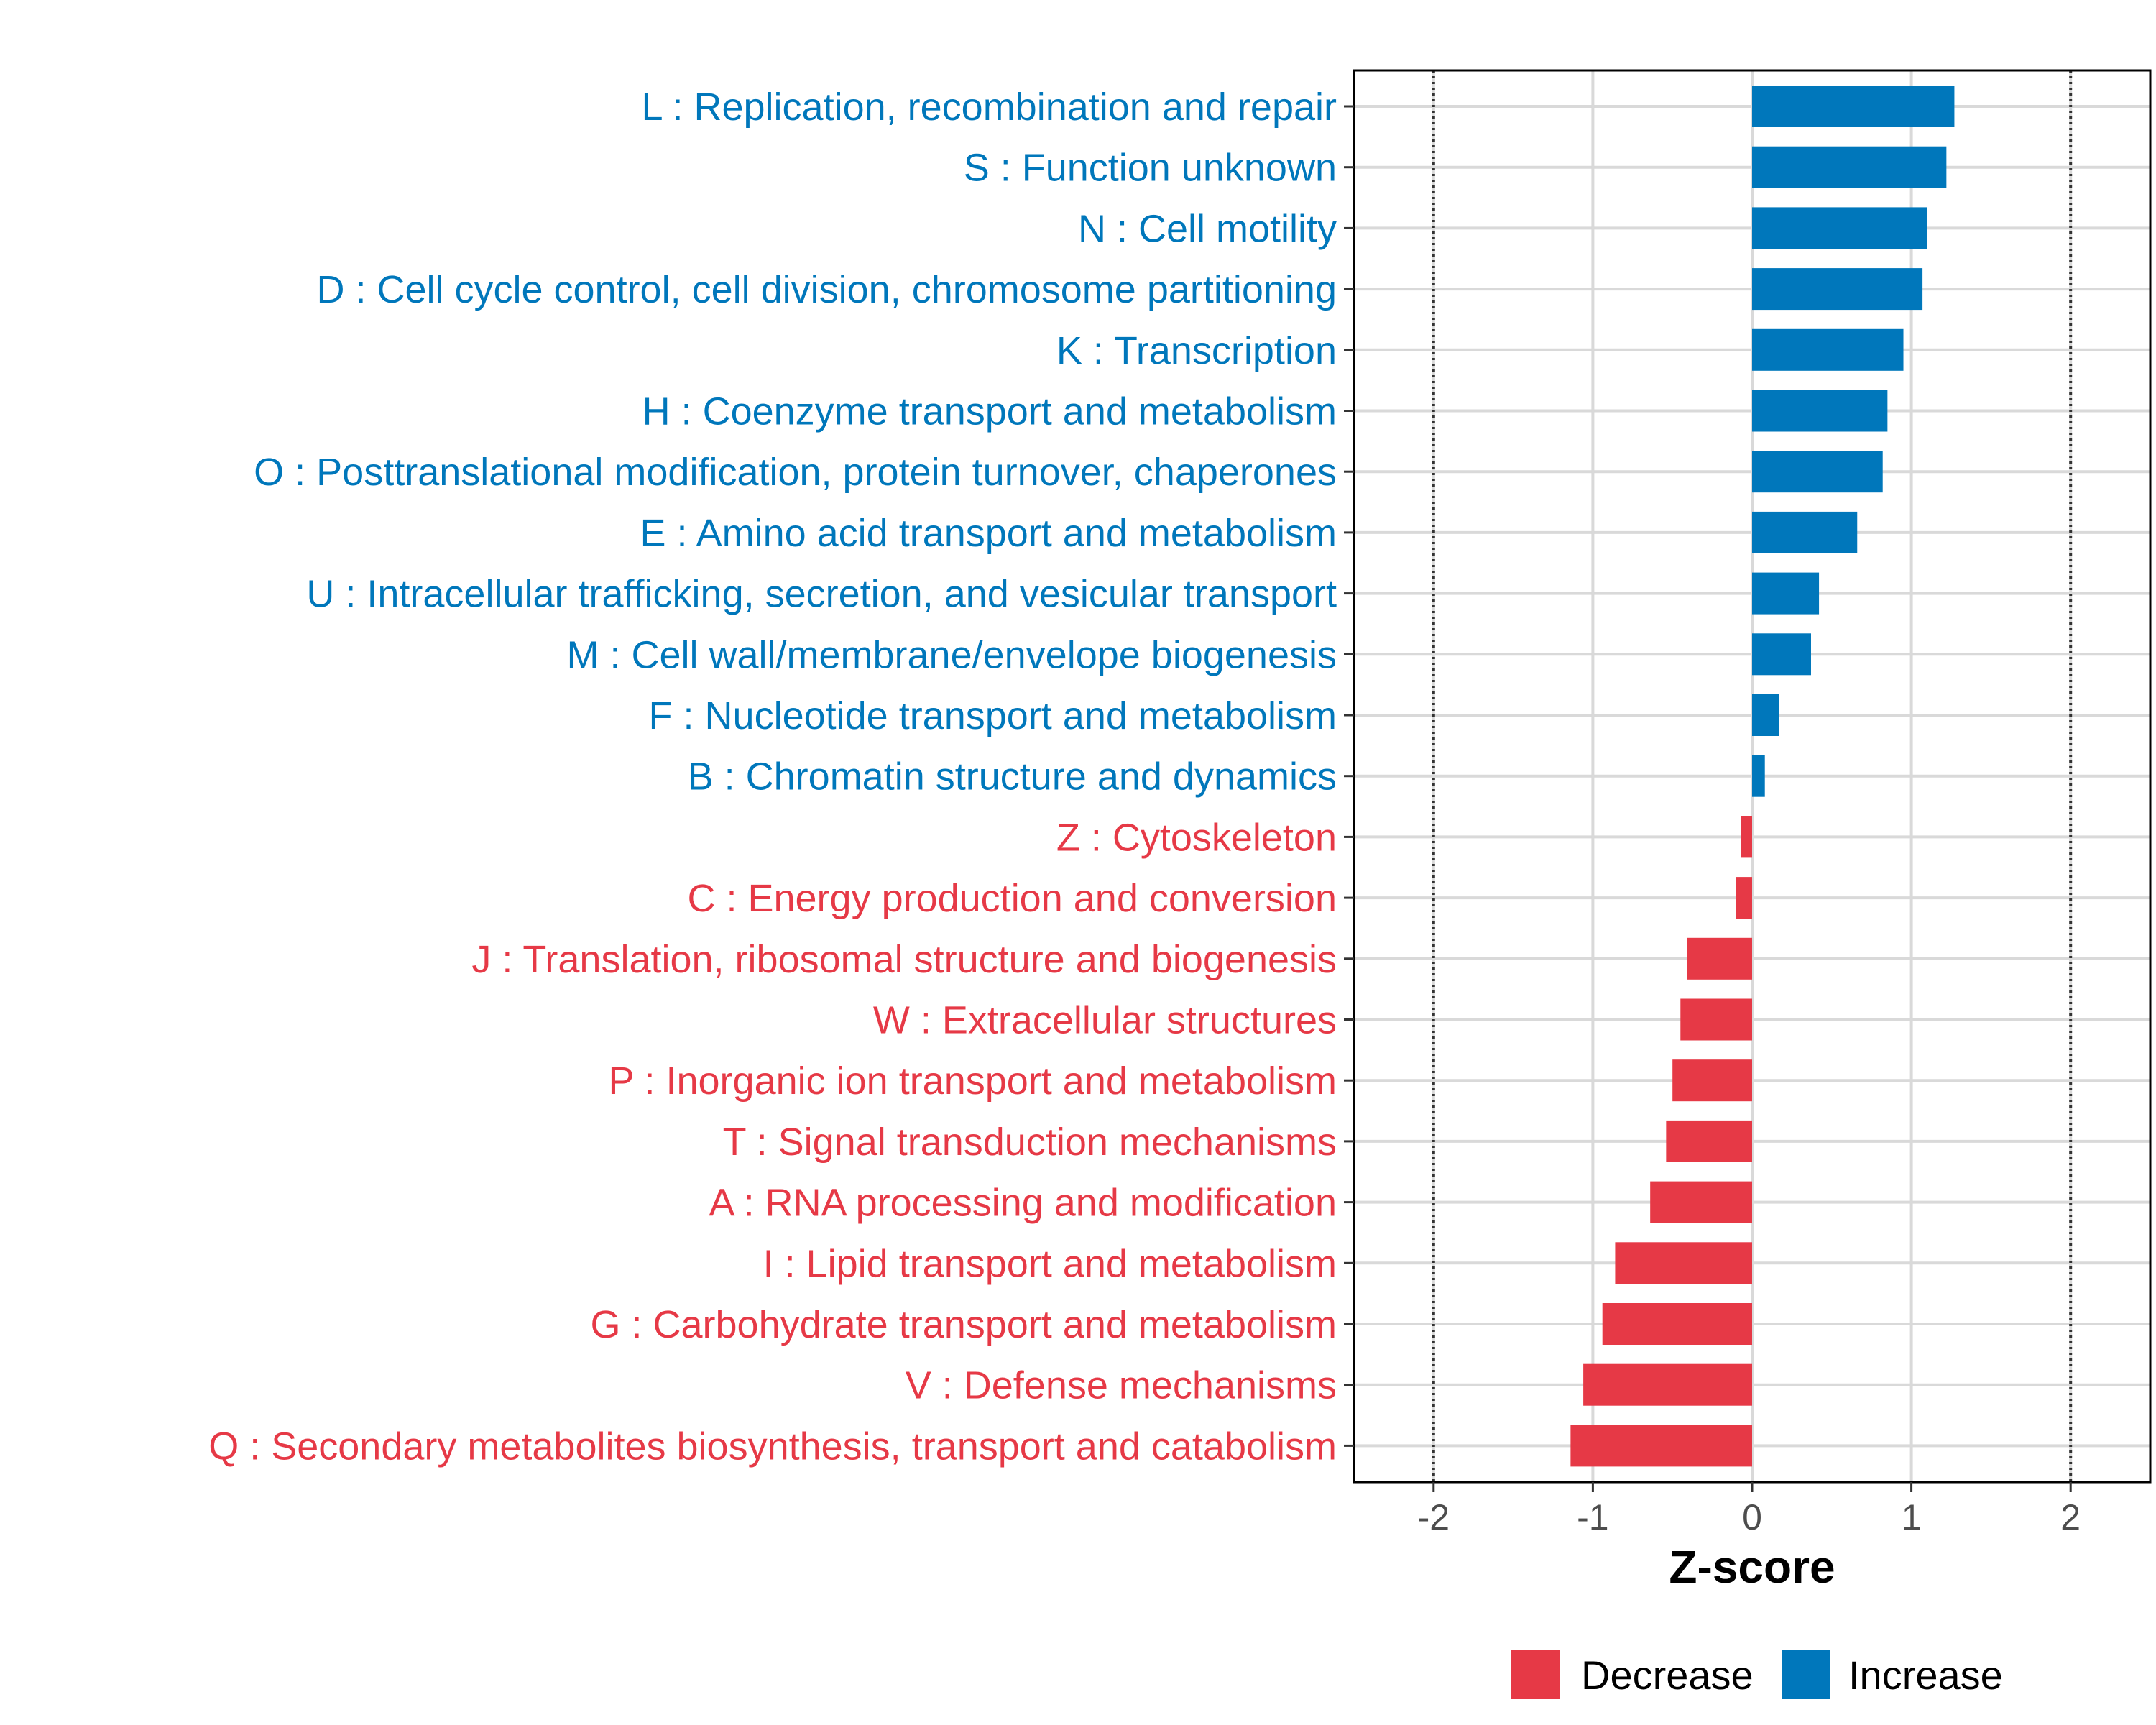  I want to click on category-label: V : Defense mechanisms, so click(1121, 1385).